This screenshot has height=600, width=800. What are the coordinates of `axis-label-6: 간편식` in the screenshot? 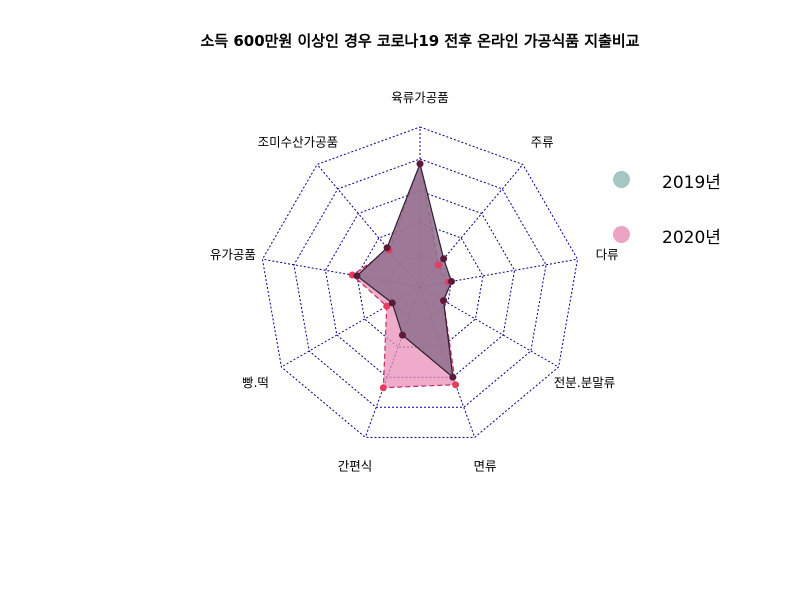 It's located at (355, 466).